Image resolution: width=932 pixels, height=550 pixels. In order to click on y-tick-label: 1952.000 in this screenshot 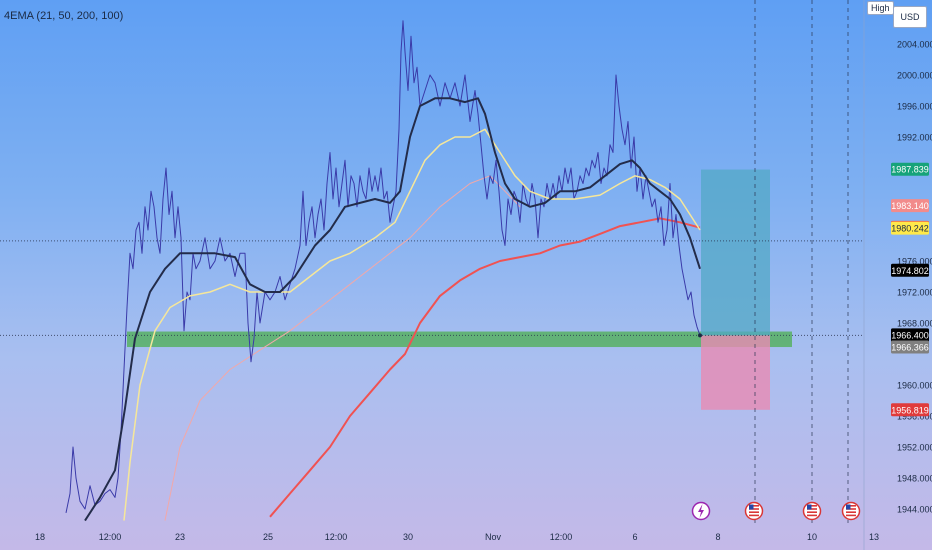, I will do `click(914, 448)`.